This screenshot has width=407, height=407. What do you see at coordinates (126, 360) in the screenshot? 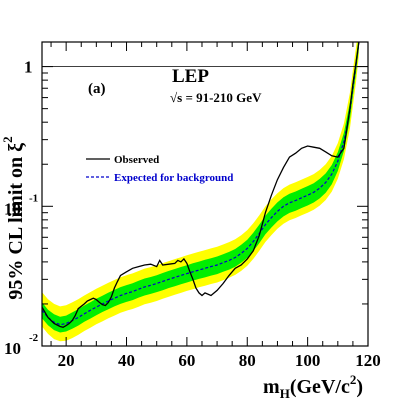
I see `x-tick-label: 40` at bounding box center [126, 360].